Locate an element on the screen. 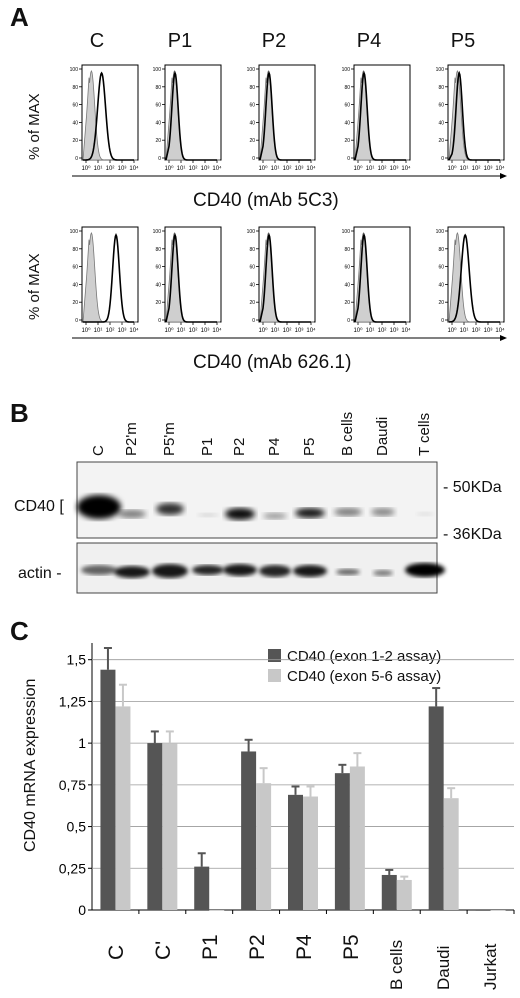 The width and height of the screenshot is (520, 998). actin-band-label: actin - is located at coordinates (40, 573).